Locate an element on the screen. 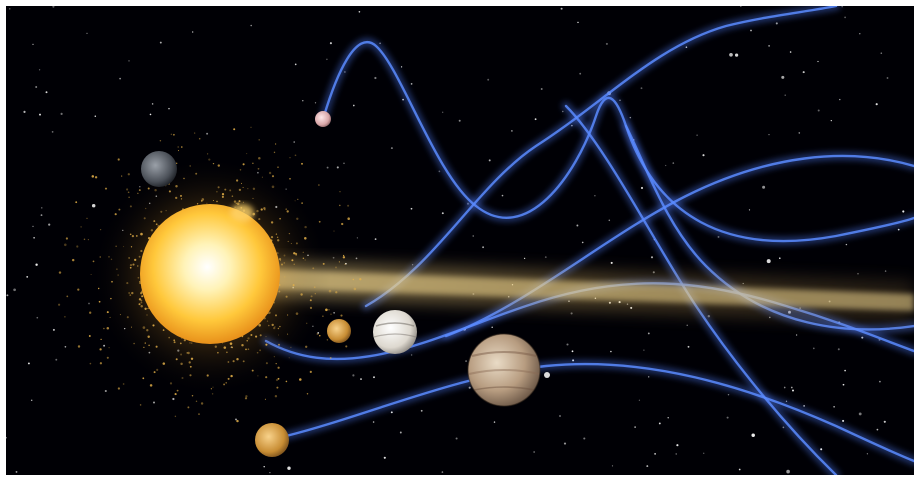 The width and height of the screenshot is (920, 481). sun-icon is located at coordinates (210, 274).